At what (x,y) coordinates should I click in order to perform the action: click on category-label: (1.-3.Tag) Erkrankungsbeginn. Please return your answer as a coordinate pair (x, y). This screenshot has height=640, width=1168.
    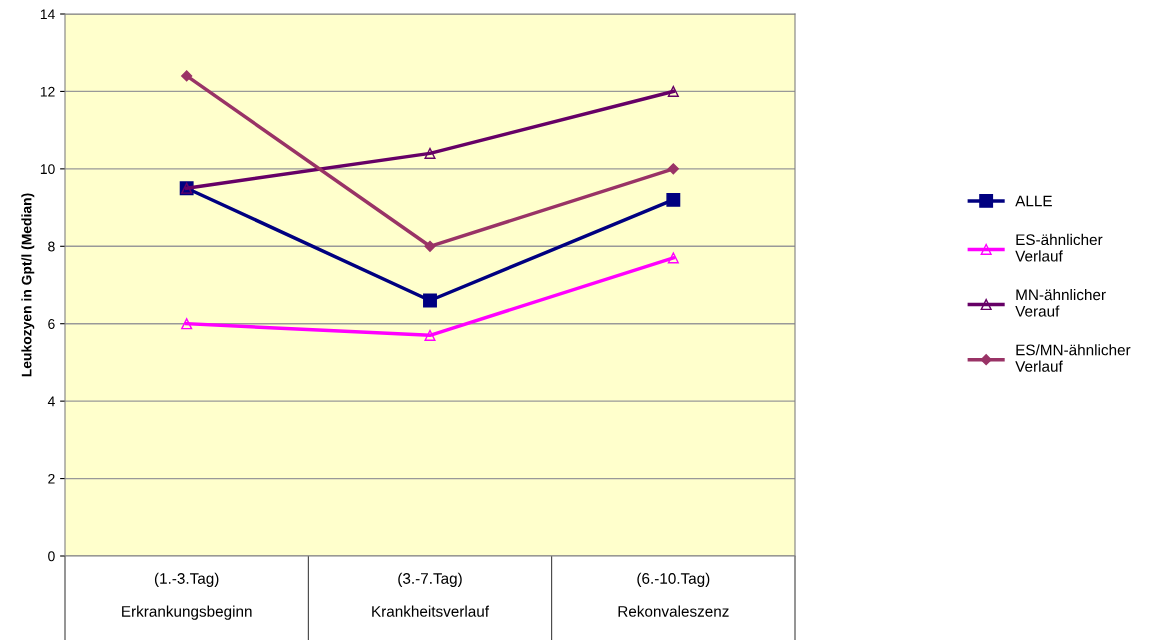
    Looking at the image, I should click on (187, 596).